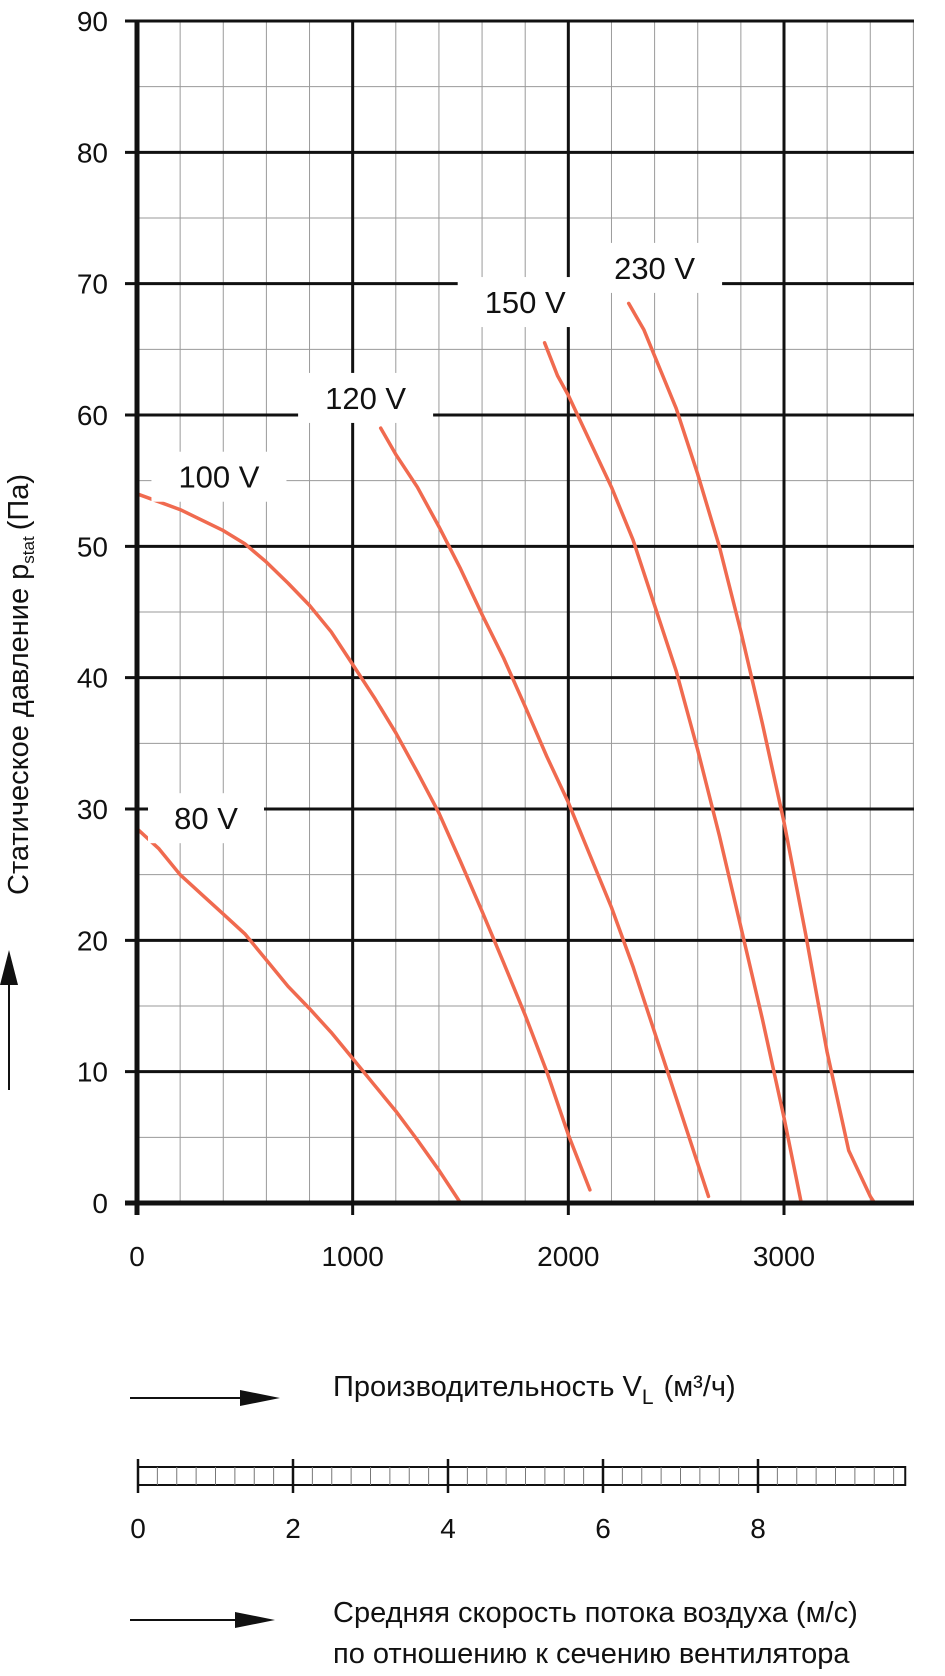  I want to click on velocity-tick-label: 0, so click(138, 1528).